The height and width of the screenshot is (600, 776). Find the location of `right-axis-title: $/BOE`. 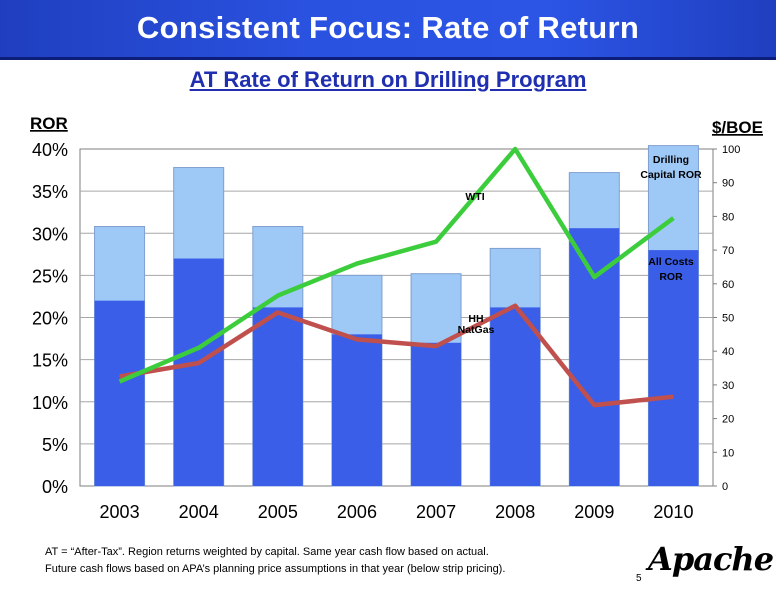

right-axis-title: $/BOE is located at coordinates (737, 127).